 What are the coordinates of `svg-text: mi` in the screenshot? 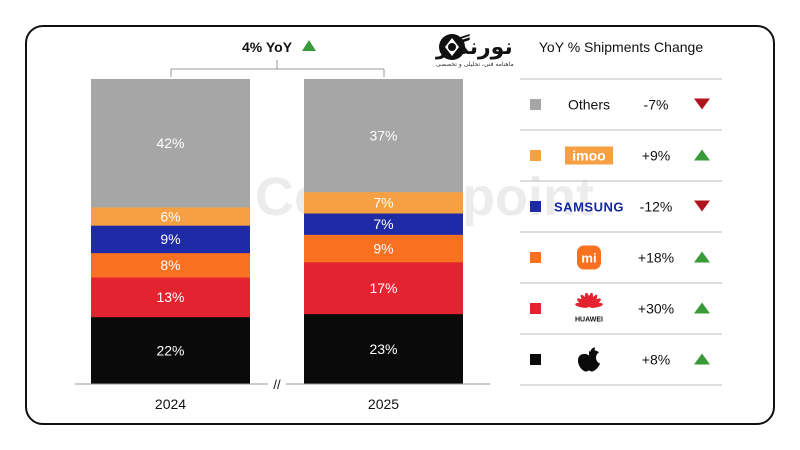 It's located at (588, 258).